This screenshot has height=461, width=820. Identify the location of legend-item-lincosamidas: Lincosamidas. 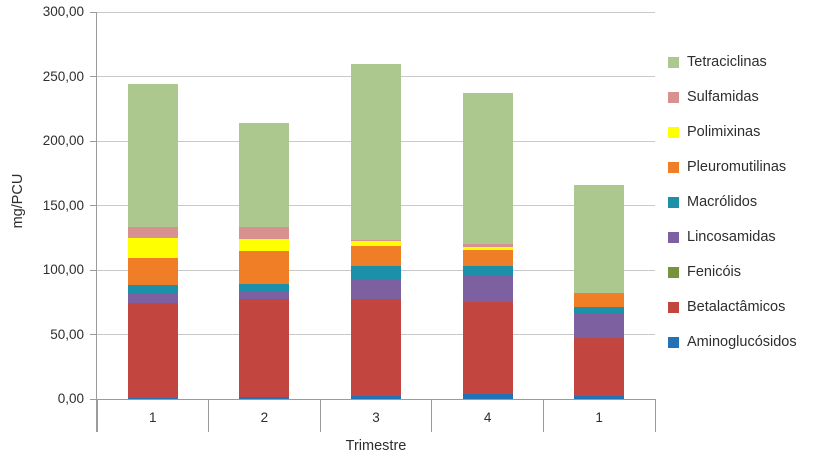
(732, 237).